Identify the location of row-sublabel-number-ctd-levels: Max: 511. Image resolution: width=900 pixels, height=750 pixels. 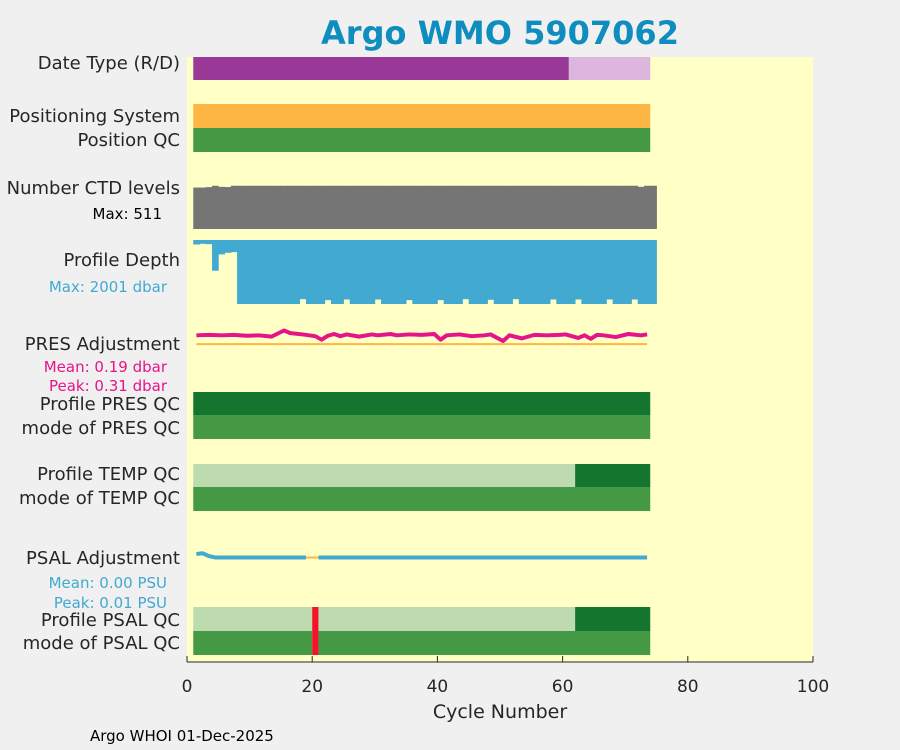
(127, 214).